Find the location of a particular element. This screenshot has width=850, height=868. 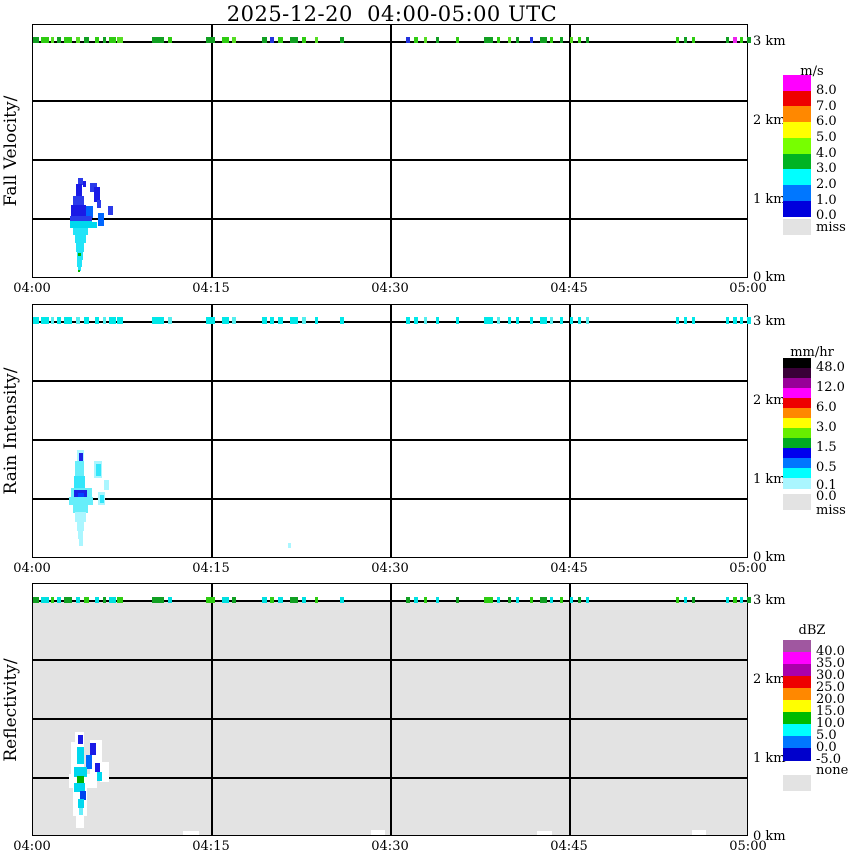

legend-value-label: 15.0 is located at coordinates (830, 711).